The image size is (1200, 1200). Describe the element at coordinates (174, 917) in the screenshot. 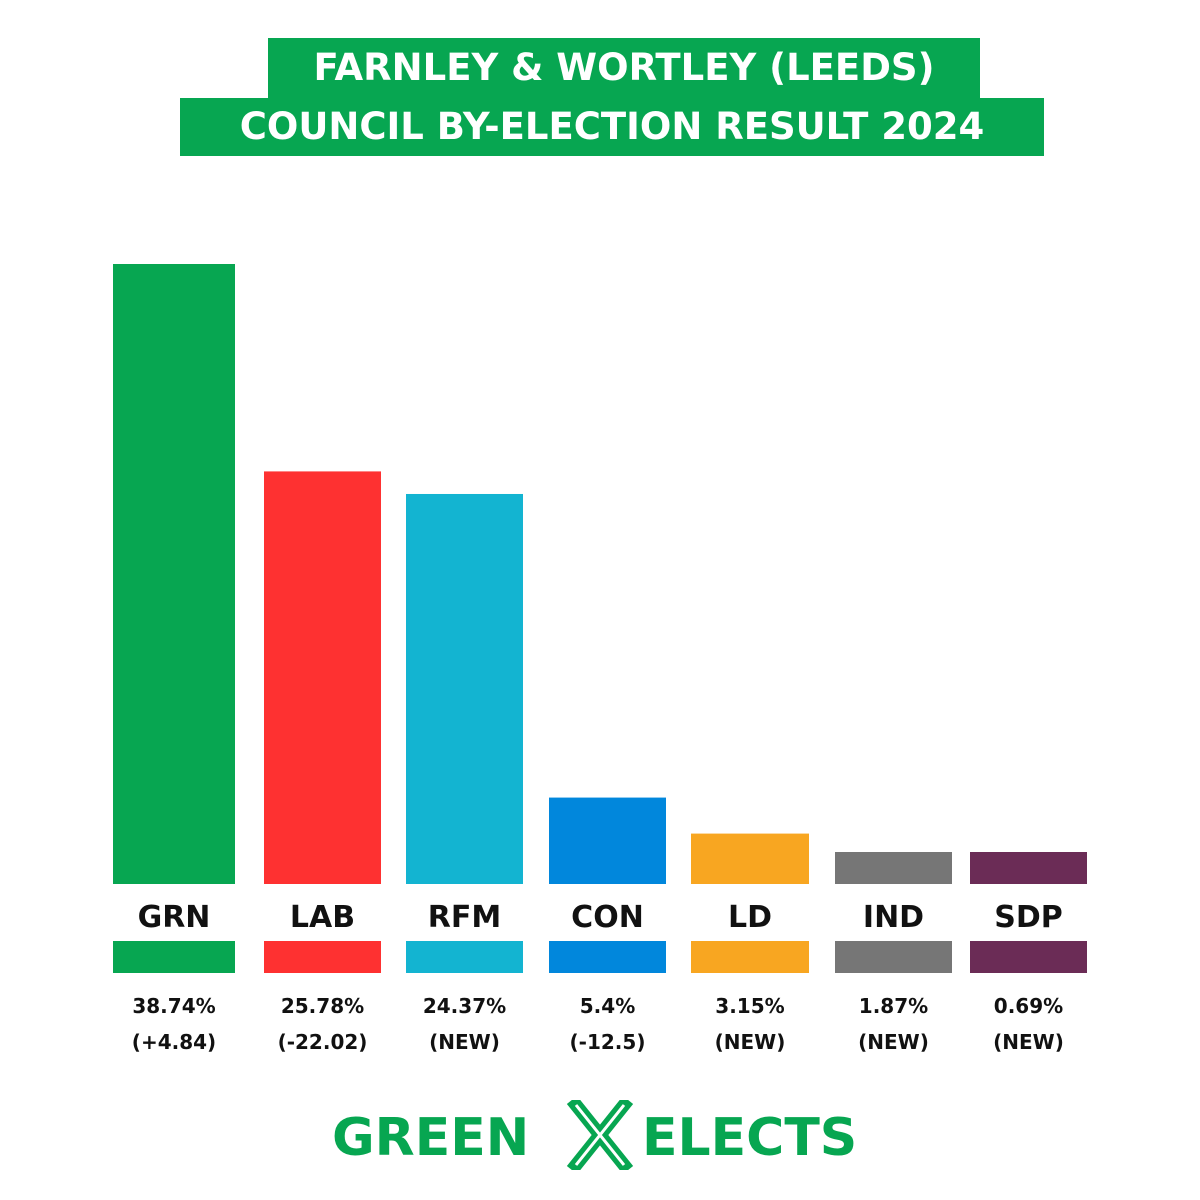

I see `category-label-grn: GRN` at that location.